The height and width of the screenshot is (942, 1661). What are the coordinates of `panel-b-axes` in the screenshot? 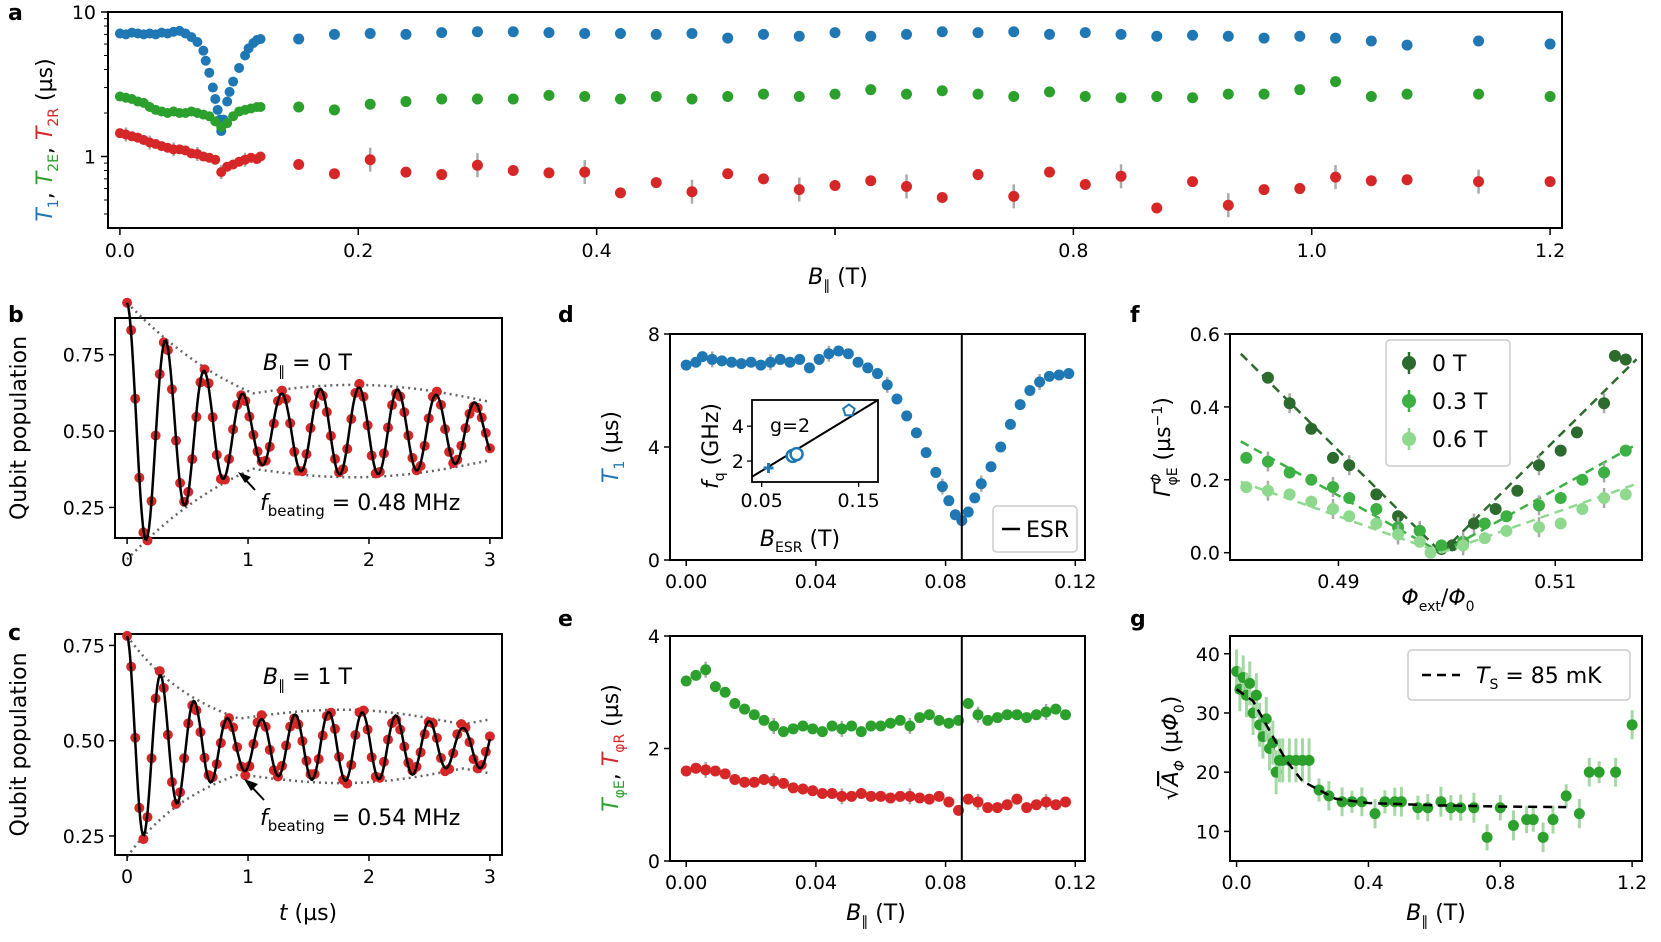 It's located at (308, 428).